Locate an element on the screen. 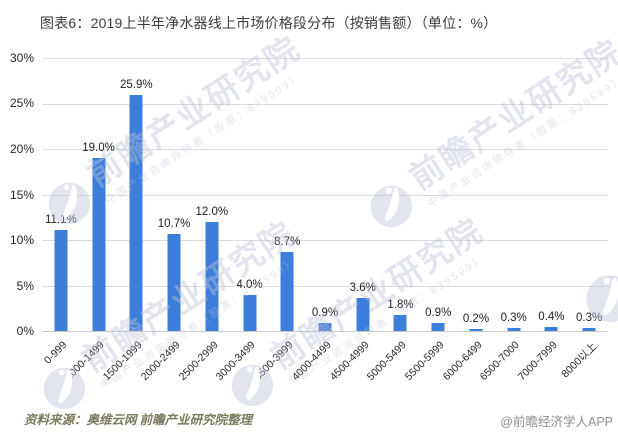  x-tick-label: 6500-7000 is located at coordinates (500, 361).